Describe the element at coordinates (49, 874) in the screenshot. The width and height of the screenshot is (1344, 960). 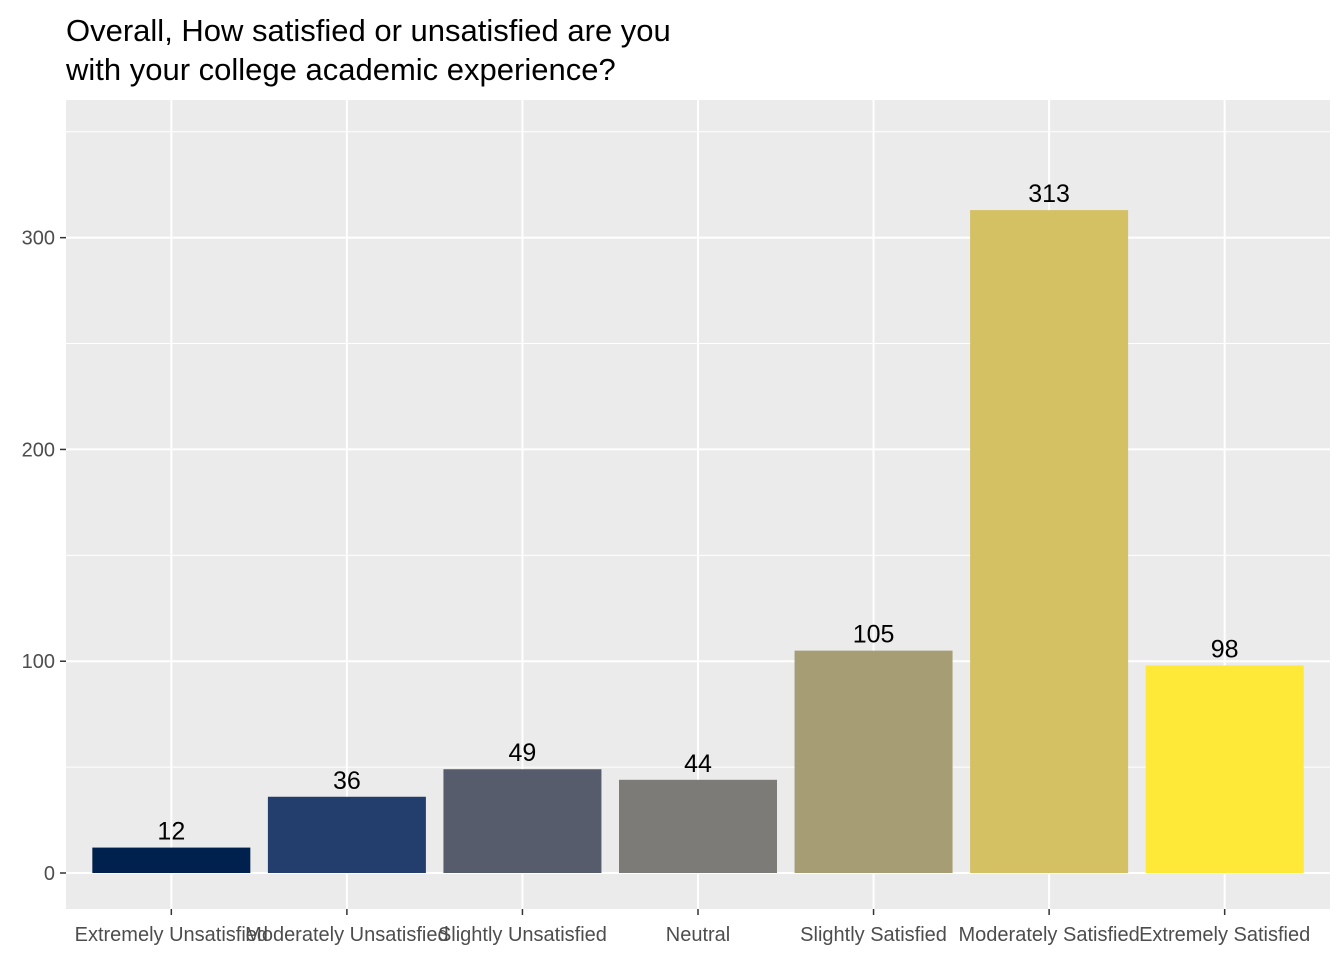
I see `y-tick-label: 0` at that location.